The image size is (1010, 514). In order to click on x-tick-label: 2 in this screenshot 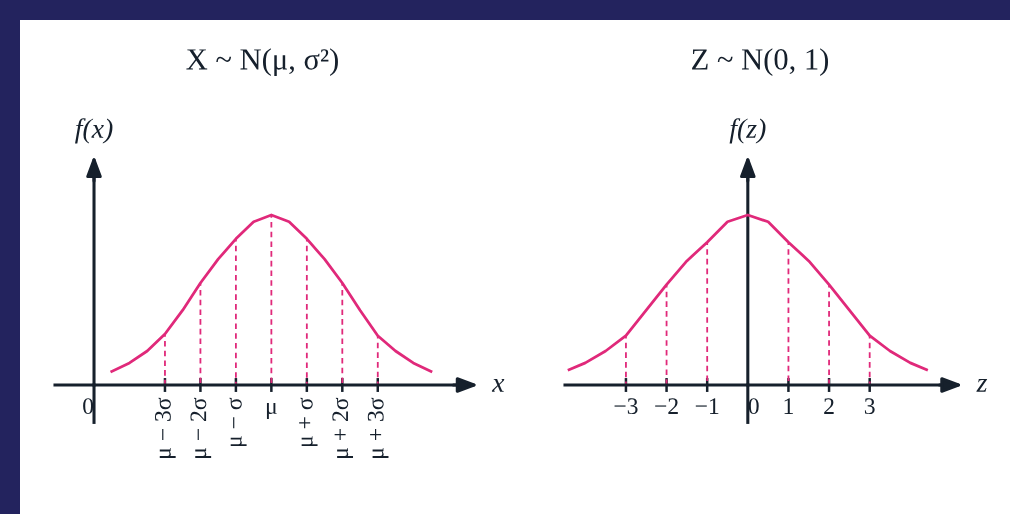, I will do `click(829, 406)`.